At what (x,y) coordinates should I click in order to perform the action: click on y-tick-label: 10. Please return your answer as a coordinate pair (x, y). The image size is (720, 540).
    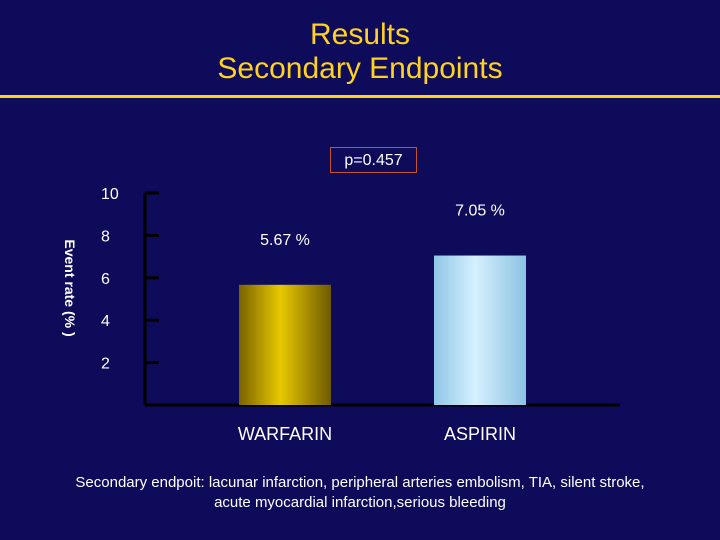
    Looking at the image, I should click on (110, 194).